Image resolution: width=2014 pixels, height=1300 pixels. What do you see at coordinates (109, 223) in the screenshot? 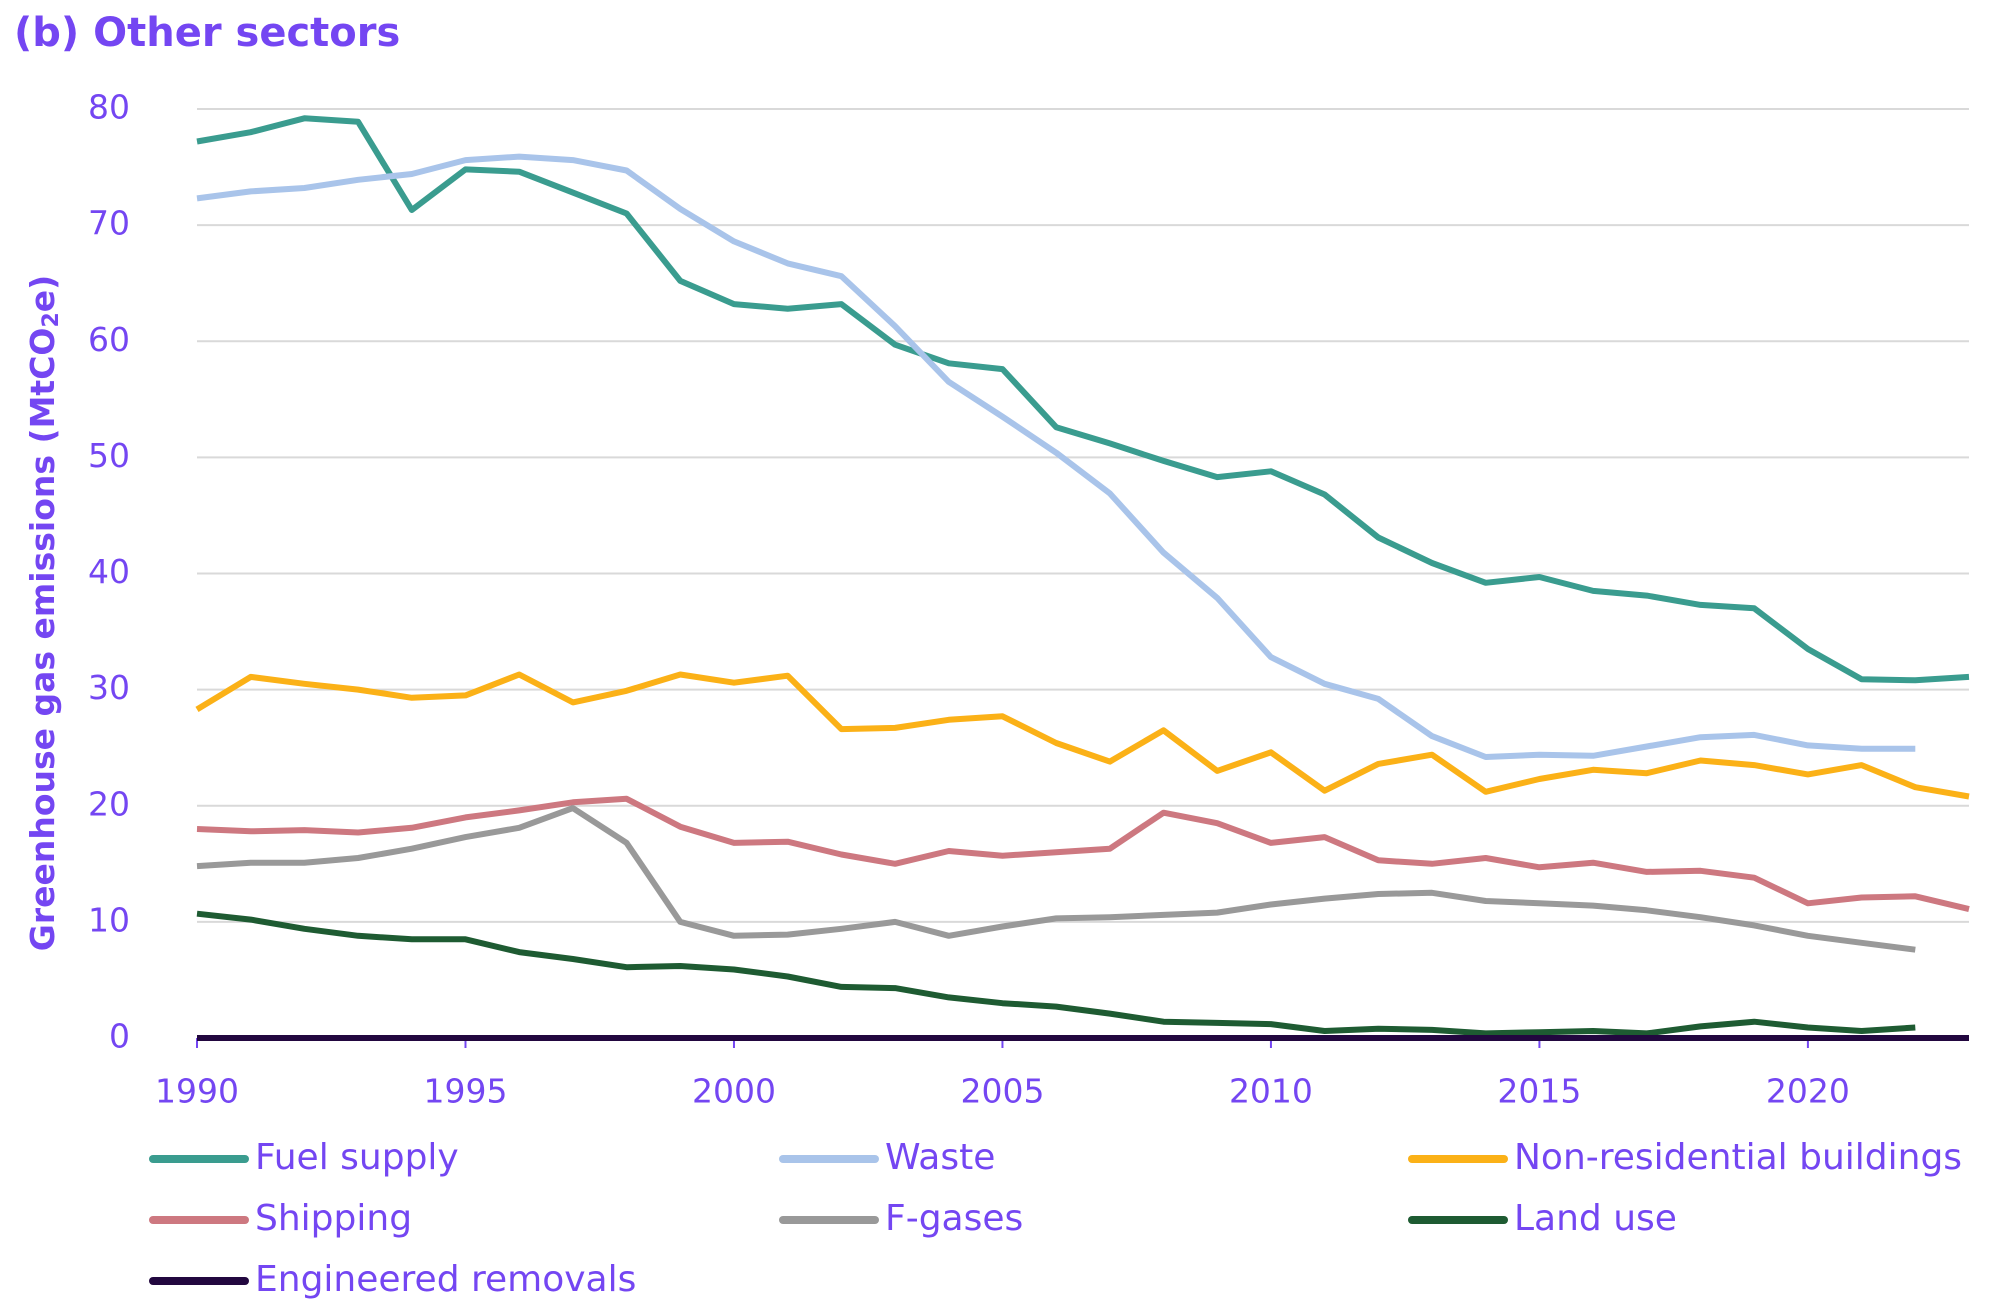
I see `y-tick-label: 70` at bounding box center [109, 223].